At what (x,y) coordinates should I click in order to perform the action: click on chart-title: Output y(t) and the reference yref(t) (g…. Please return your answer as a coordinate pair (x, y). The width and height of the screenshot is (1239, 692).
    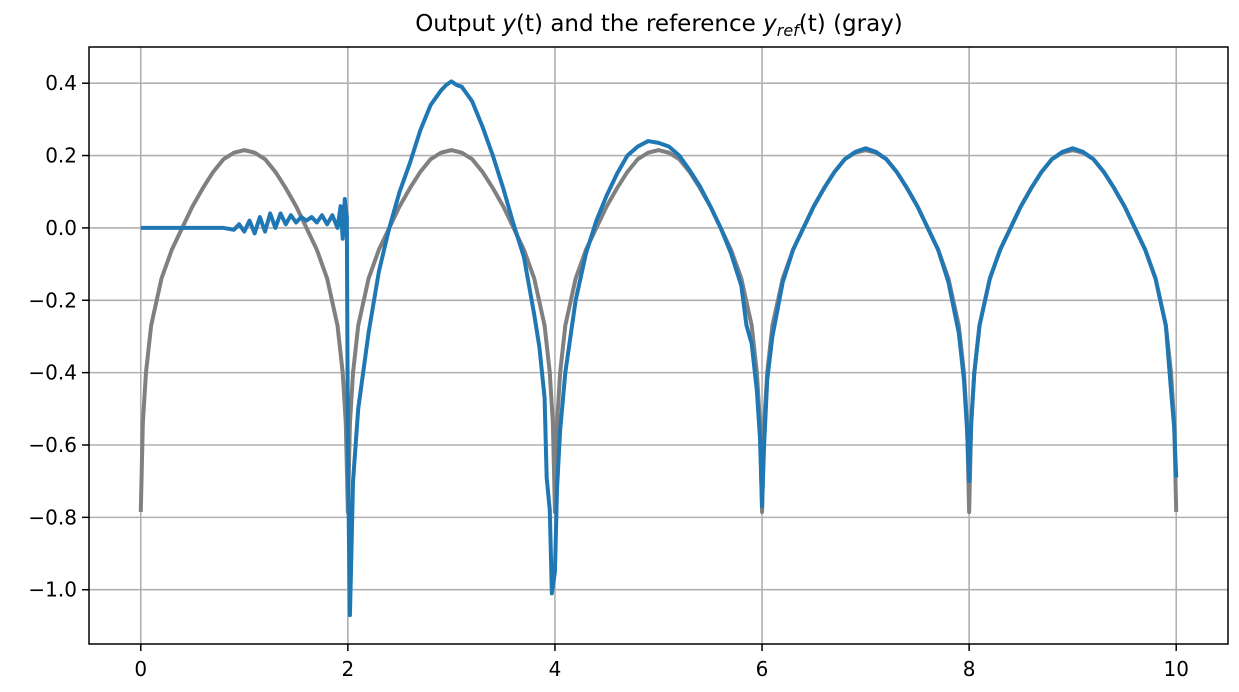
    Looking at the image, I should click on (659, 25).